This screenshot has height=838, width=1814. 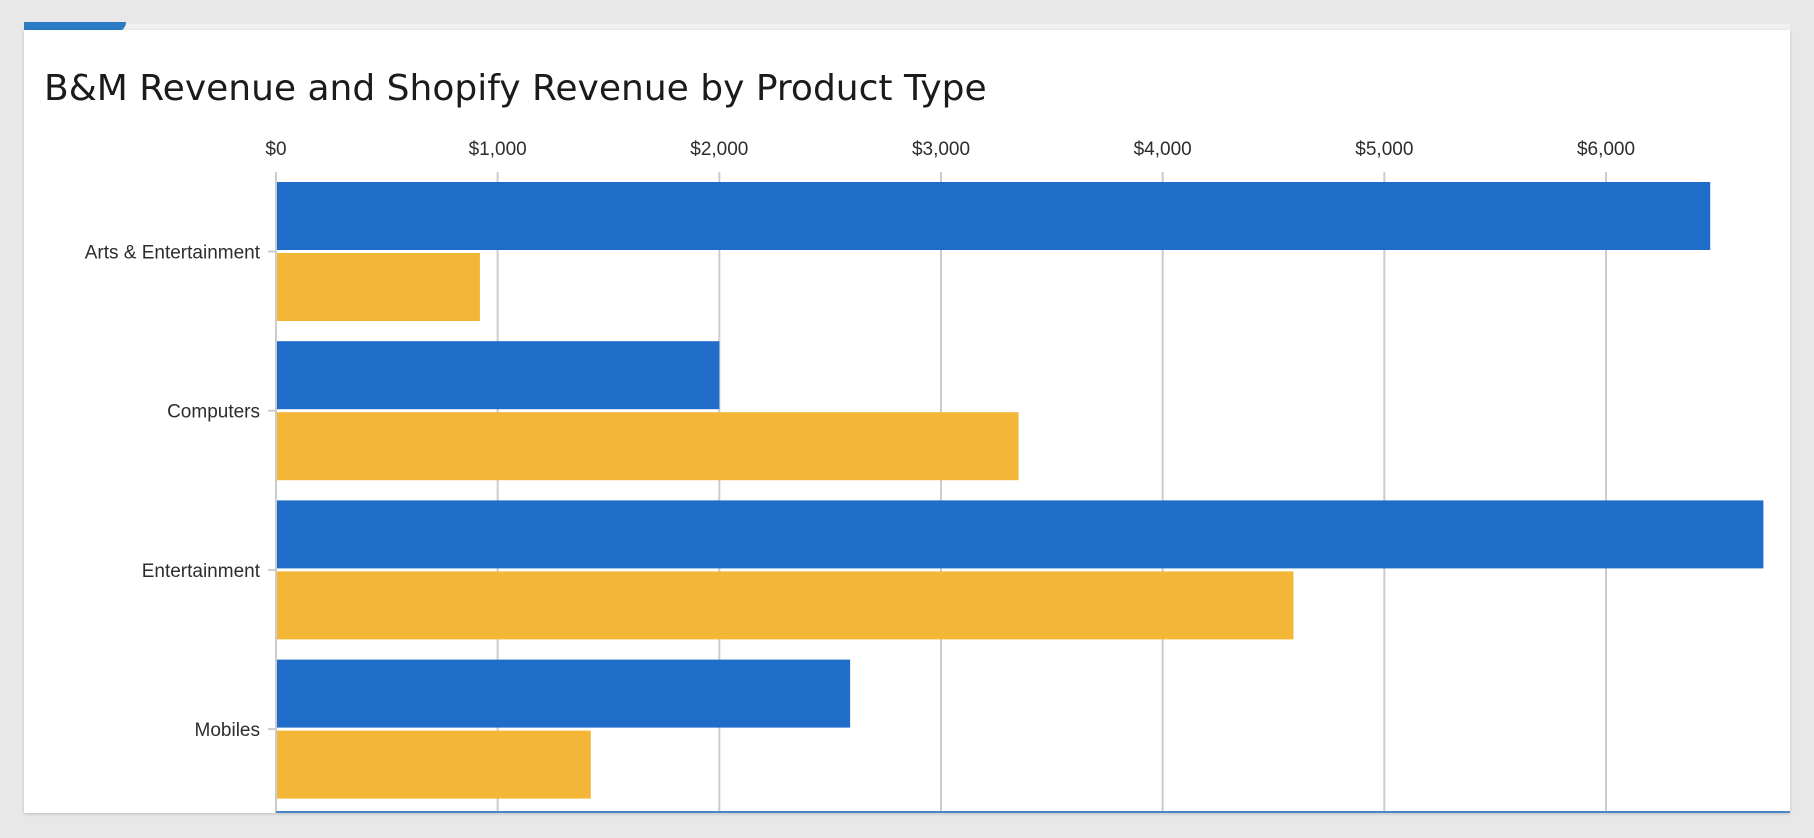 I want to click on x-axis-ticks: $0 $1,000 $2,000 $3,000 $4,000 $5,000 $6,000, so click(x=950, y=149).